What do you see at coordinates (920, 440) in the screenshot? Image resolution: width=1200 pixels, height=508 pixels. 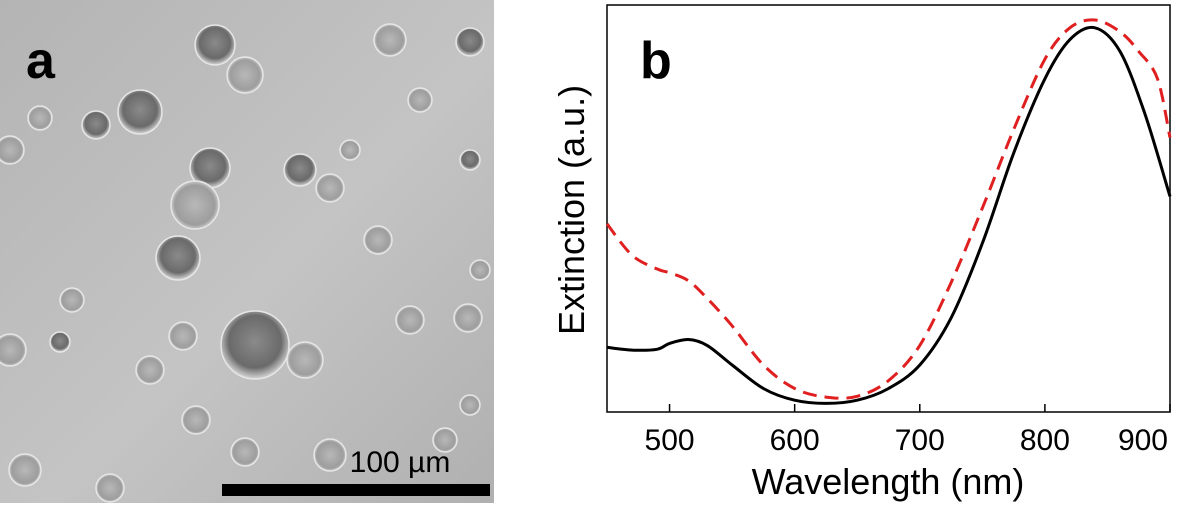 I see `x-tick-label: 700` at bounding box center [920, 440].